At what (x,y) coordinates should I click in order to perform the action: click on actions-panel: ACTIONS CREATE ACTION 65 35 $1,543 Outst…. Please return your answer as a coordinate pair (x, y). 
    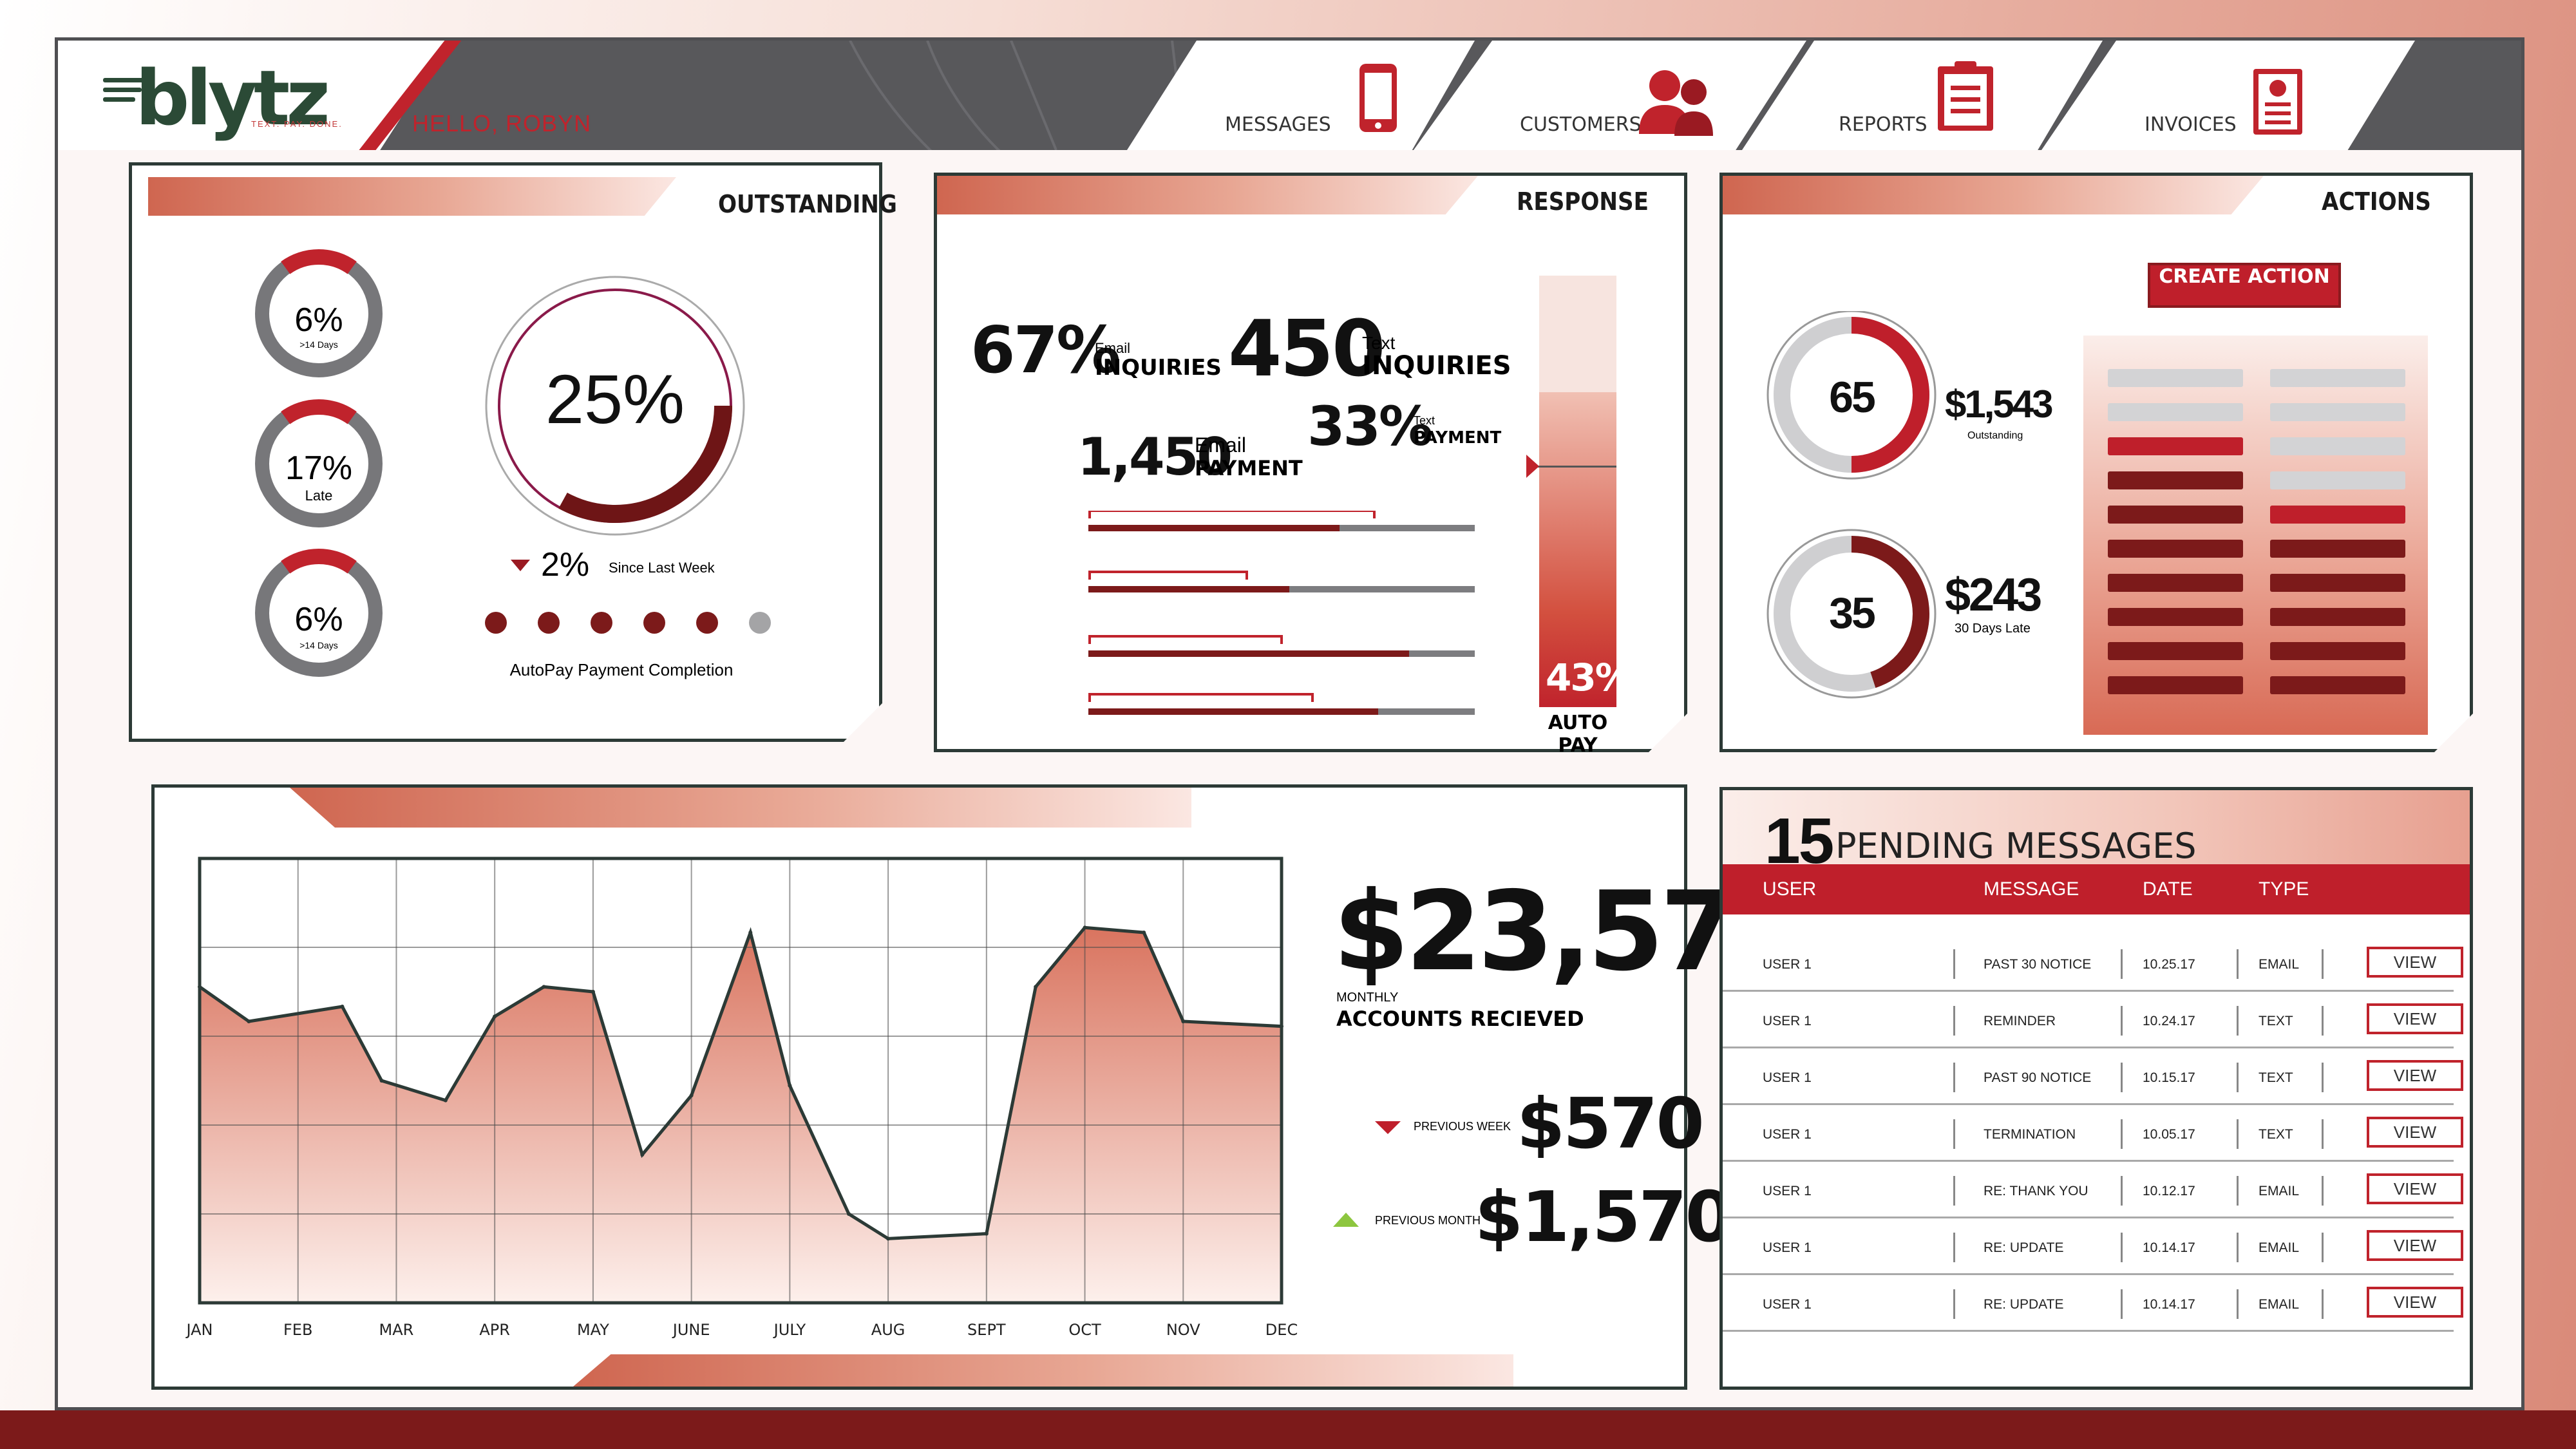
    Looking at the image, I should click on (2096, 463).